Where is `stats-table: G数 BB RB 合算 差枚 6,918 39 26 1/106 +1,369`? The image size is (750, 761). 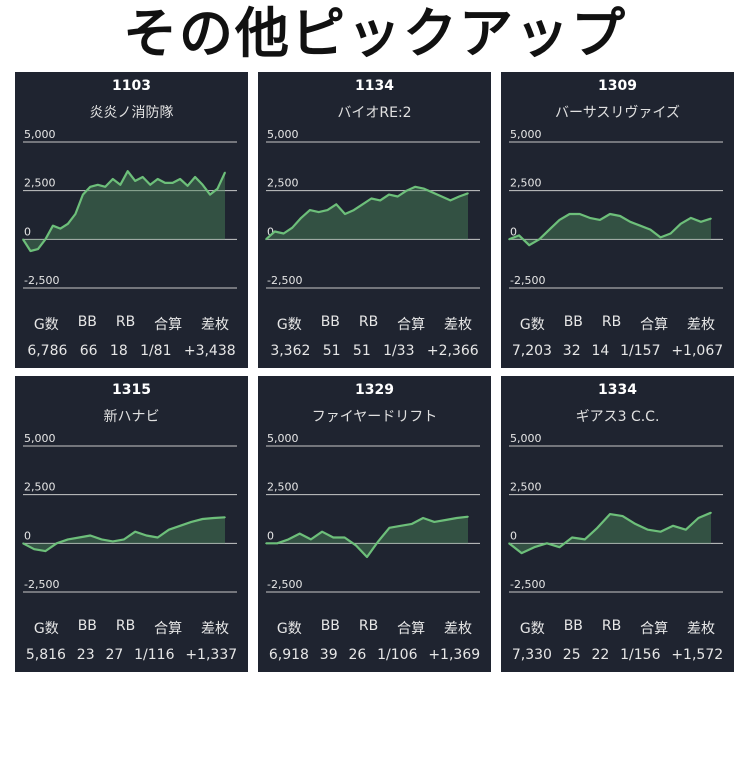
stats-table: G数 BB RB 合算 差枚 6,918 39 26 1/106 +1,369 is located at coordinates (374, 640).